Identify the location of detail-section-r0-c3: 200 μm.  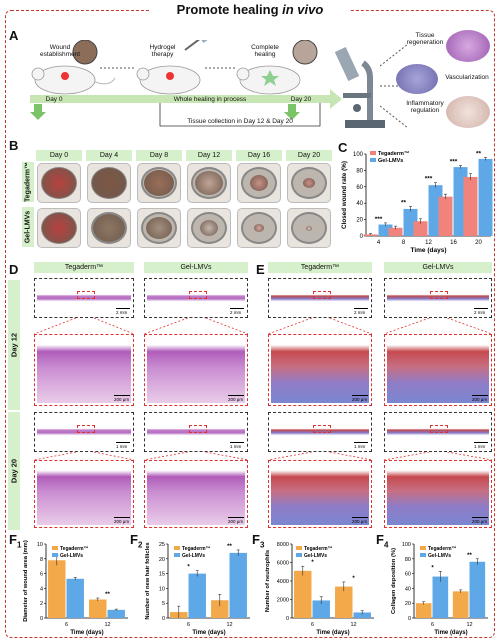
(438, 370).